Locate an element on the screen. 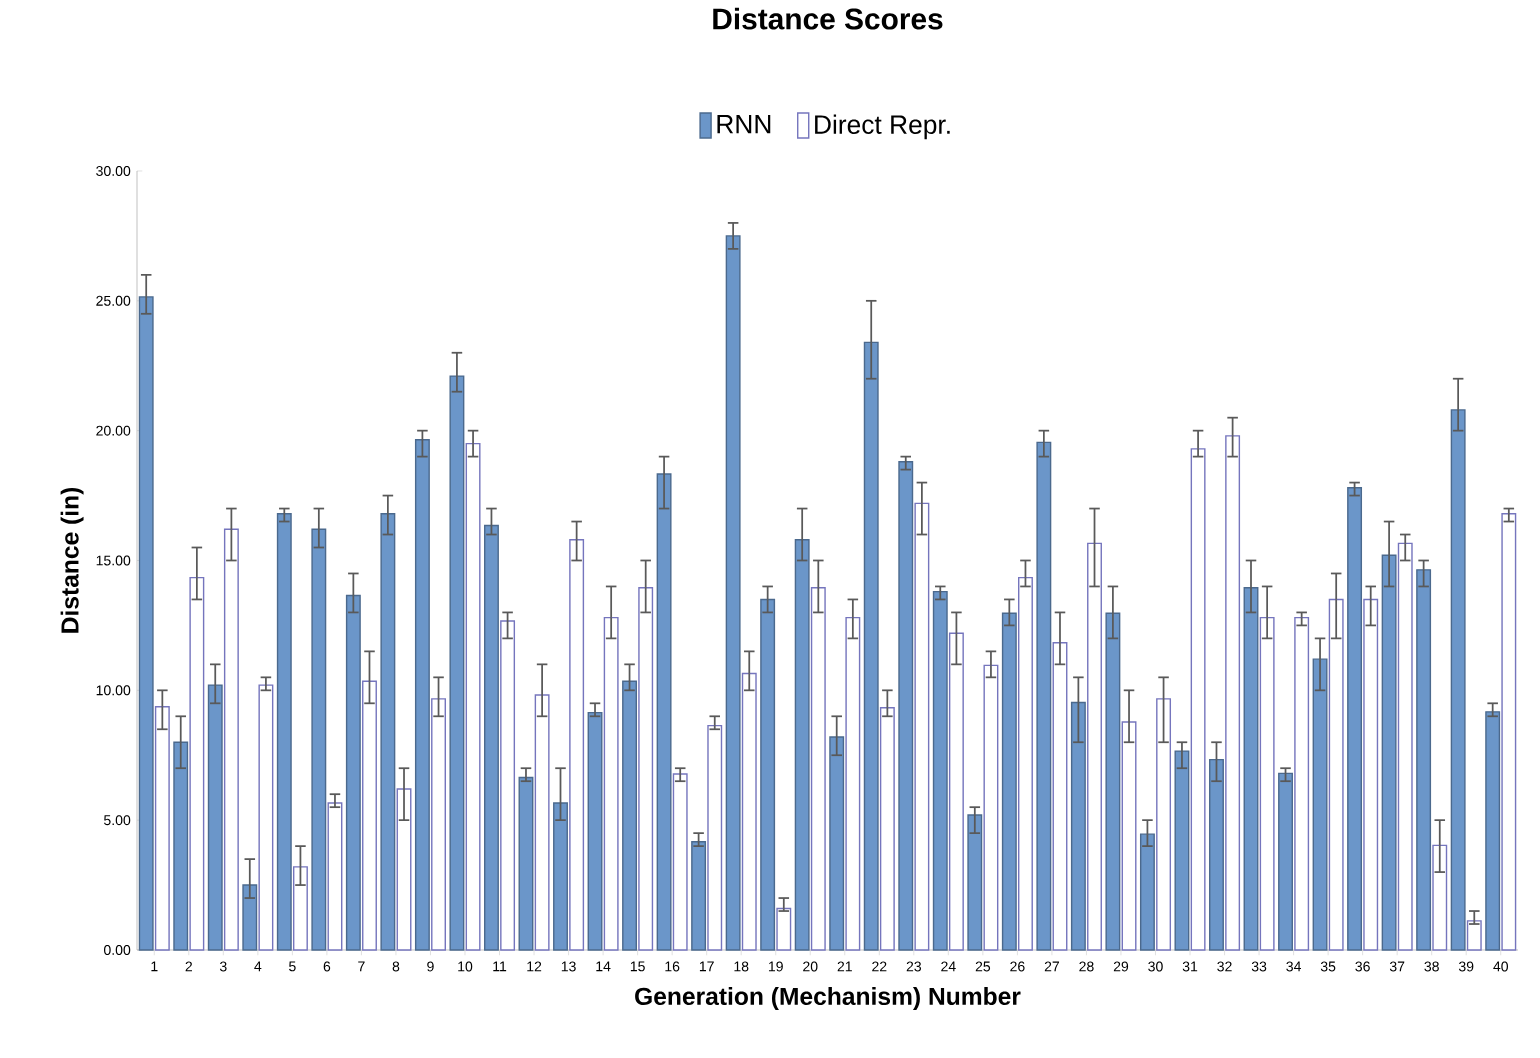 The image size is (1540, 1058). x-tick-label: 24 is located at coordinates (948, 966).